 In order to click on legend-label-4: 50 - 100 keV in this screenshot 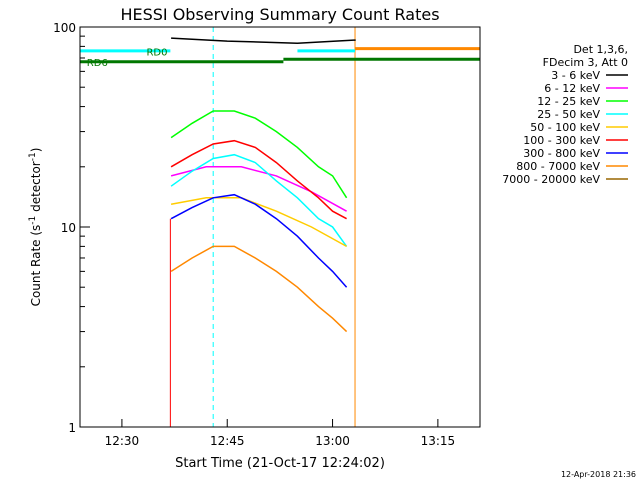, I will do `click(565, 127)`.